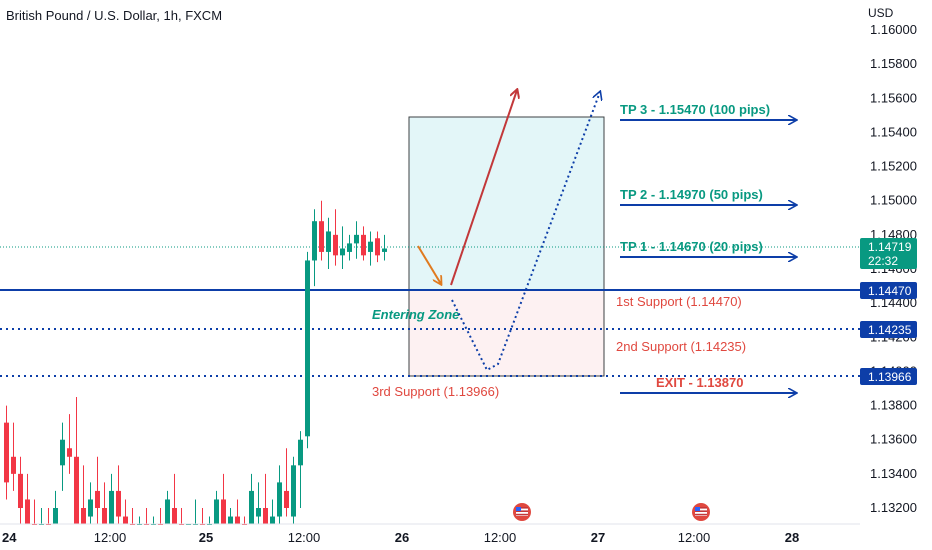 The image size is (932, 550). I want to click on level-tag-value: 1.14470, so click(890, 291).